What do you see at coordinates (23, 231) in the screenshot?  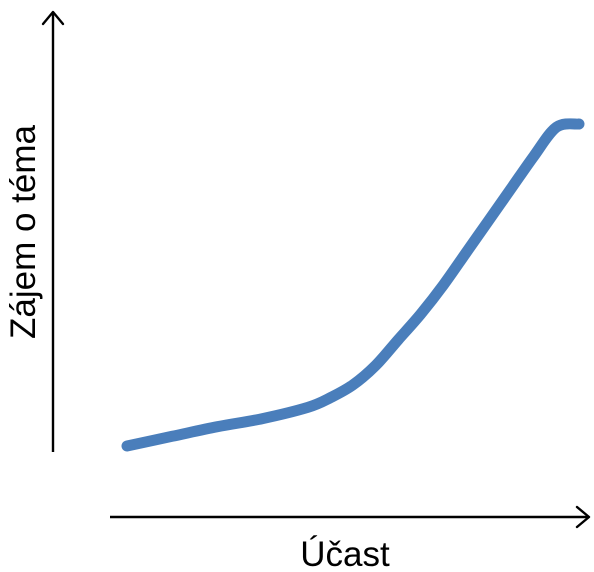 I see `y-axis-label: Zájem o téma` at bounding box center [23, 231].